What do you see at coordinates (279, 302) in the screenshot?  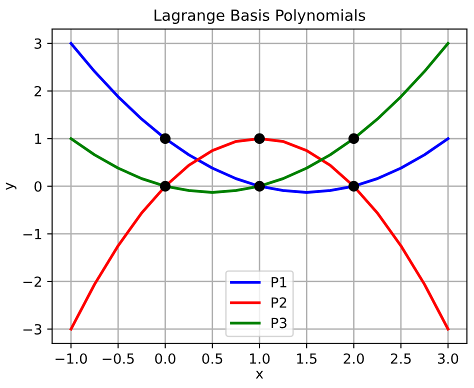 I see `legend-label: P2` at bounding box center [279, 302].